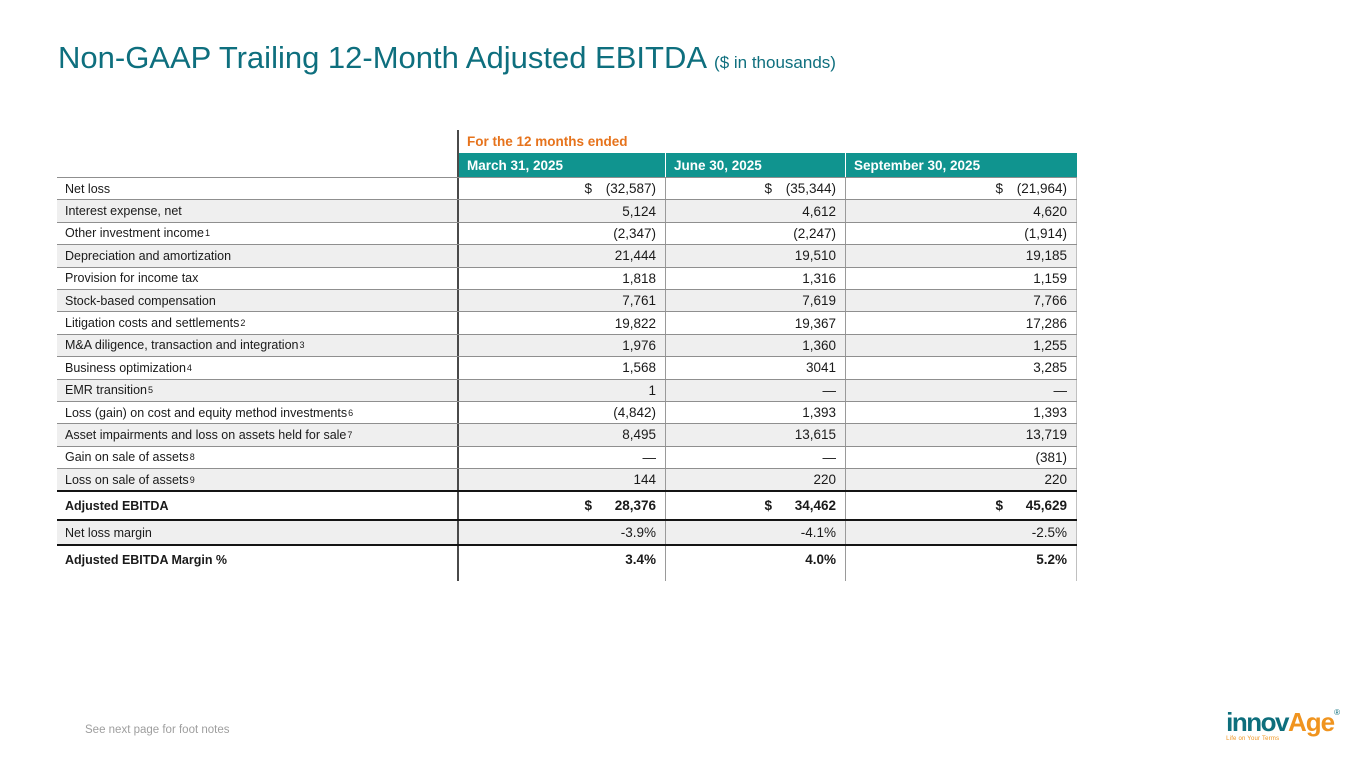  I want to click on innovage-logo: innovAge® Life on Your Terms, so click(1283, 725).